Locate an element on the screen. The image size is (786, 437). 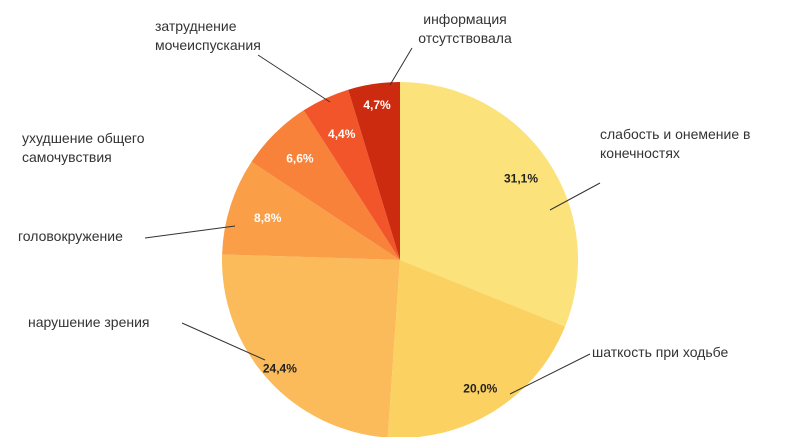
slice-category-label: шаткость при ходьбе is located at coordinates (660, 352).